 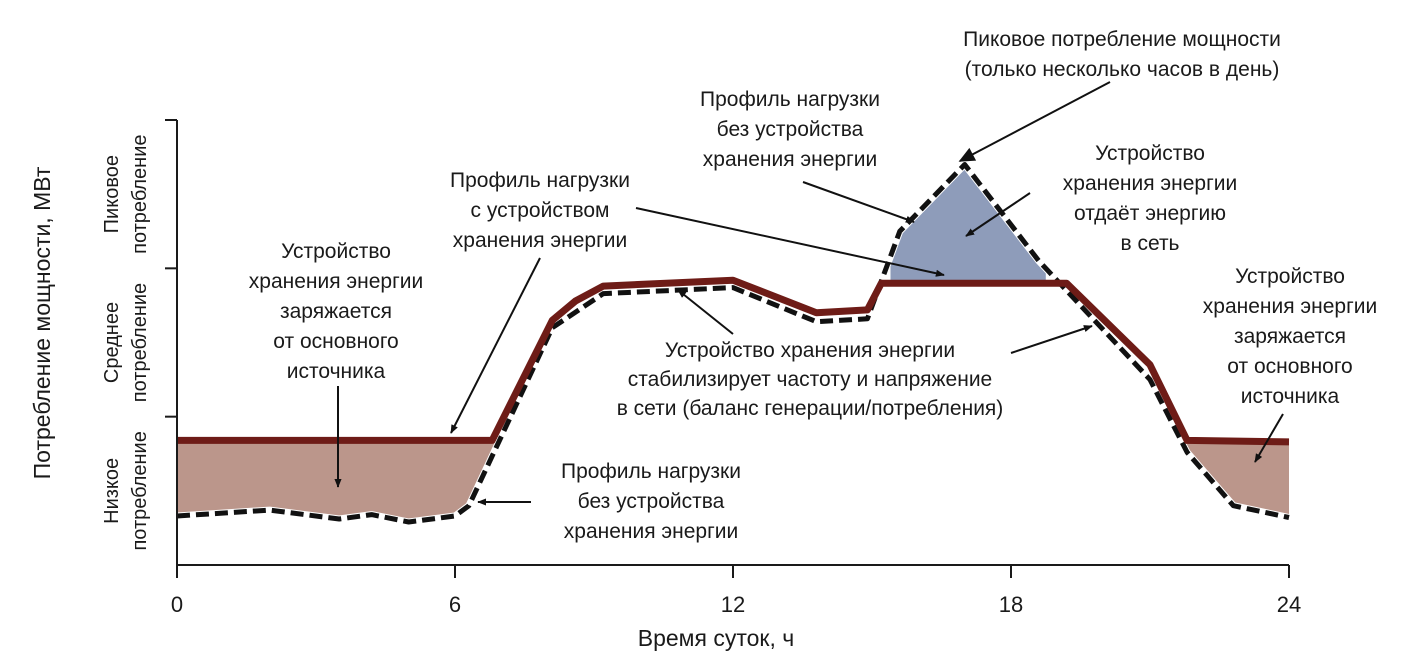 I want to click on annotation-storage-gives-line: отдаёт энергию, so click(x=1150, y=213).